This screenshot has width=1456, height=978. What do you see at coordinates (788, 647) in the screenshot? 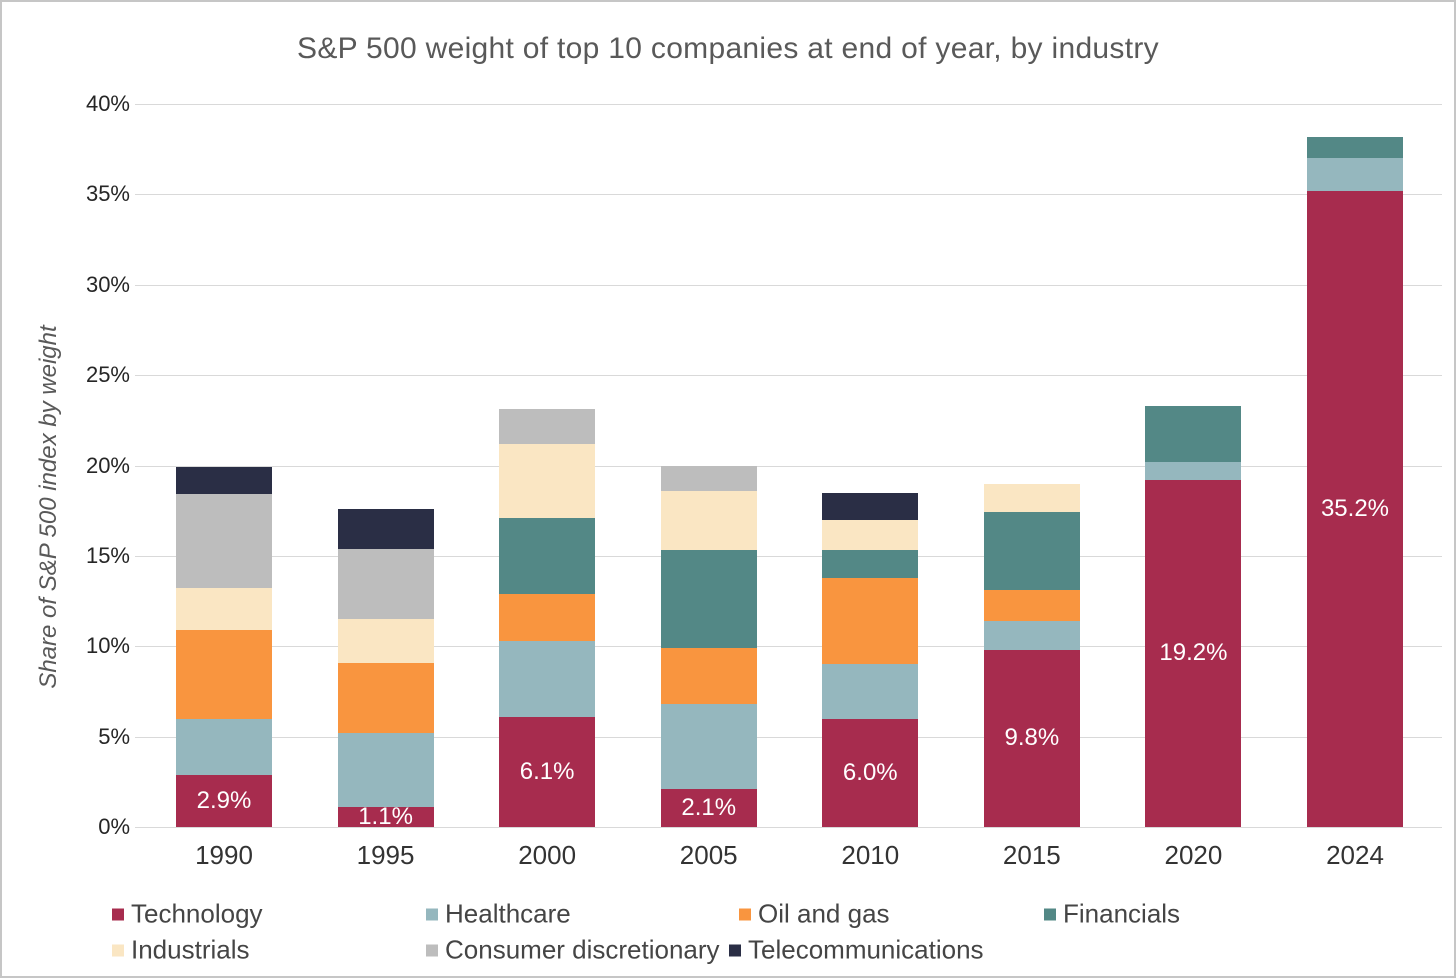
I see `gridline-10pct` at bounding box center [788, 647].